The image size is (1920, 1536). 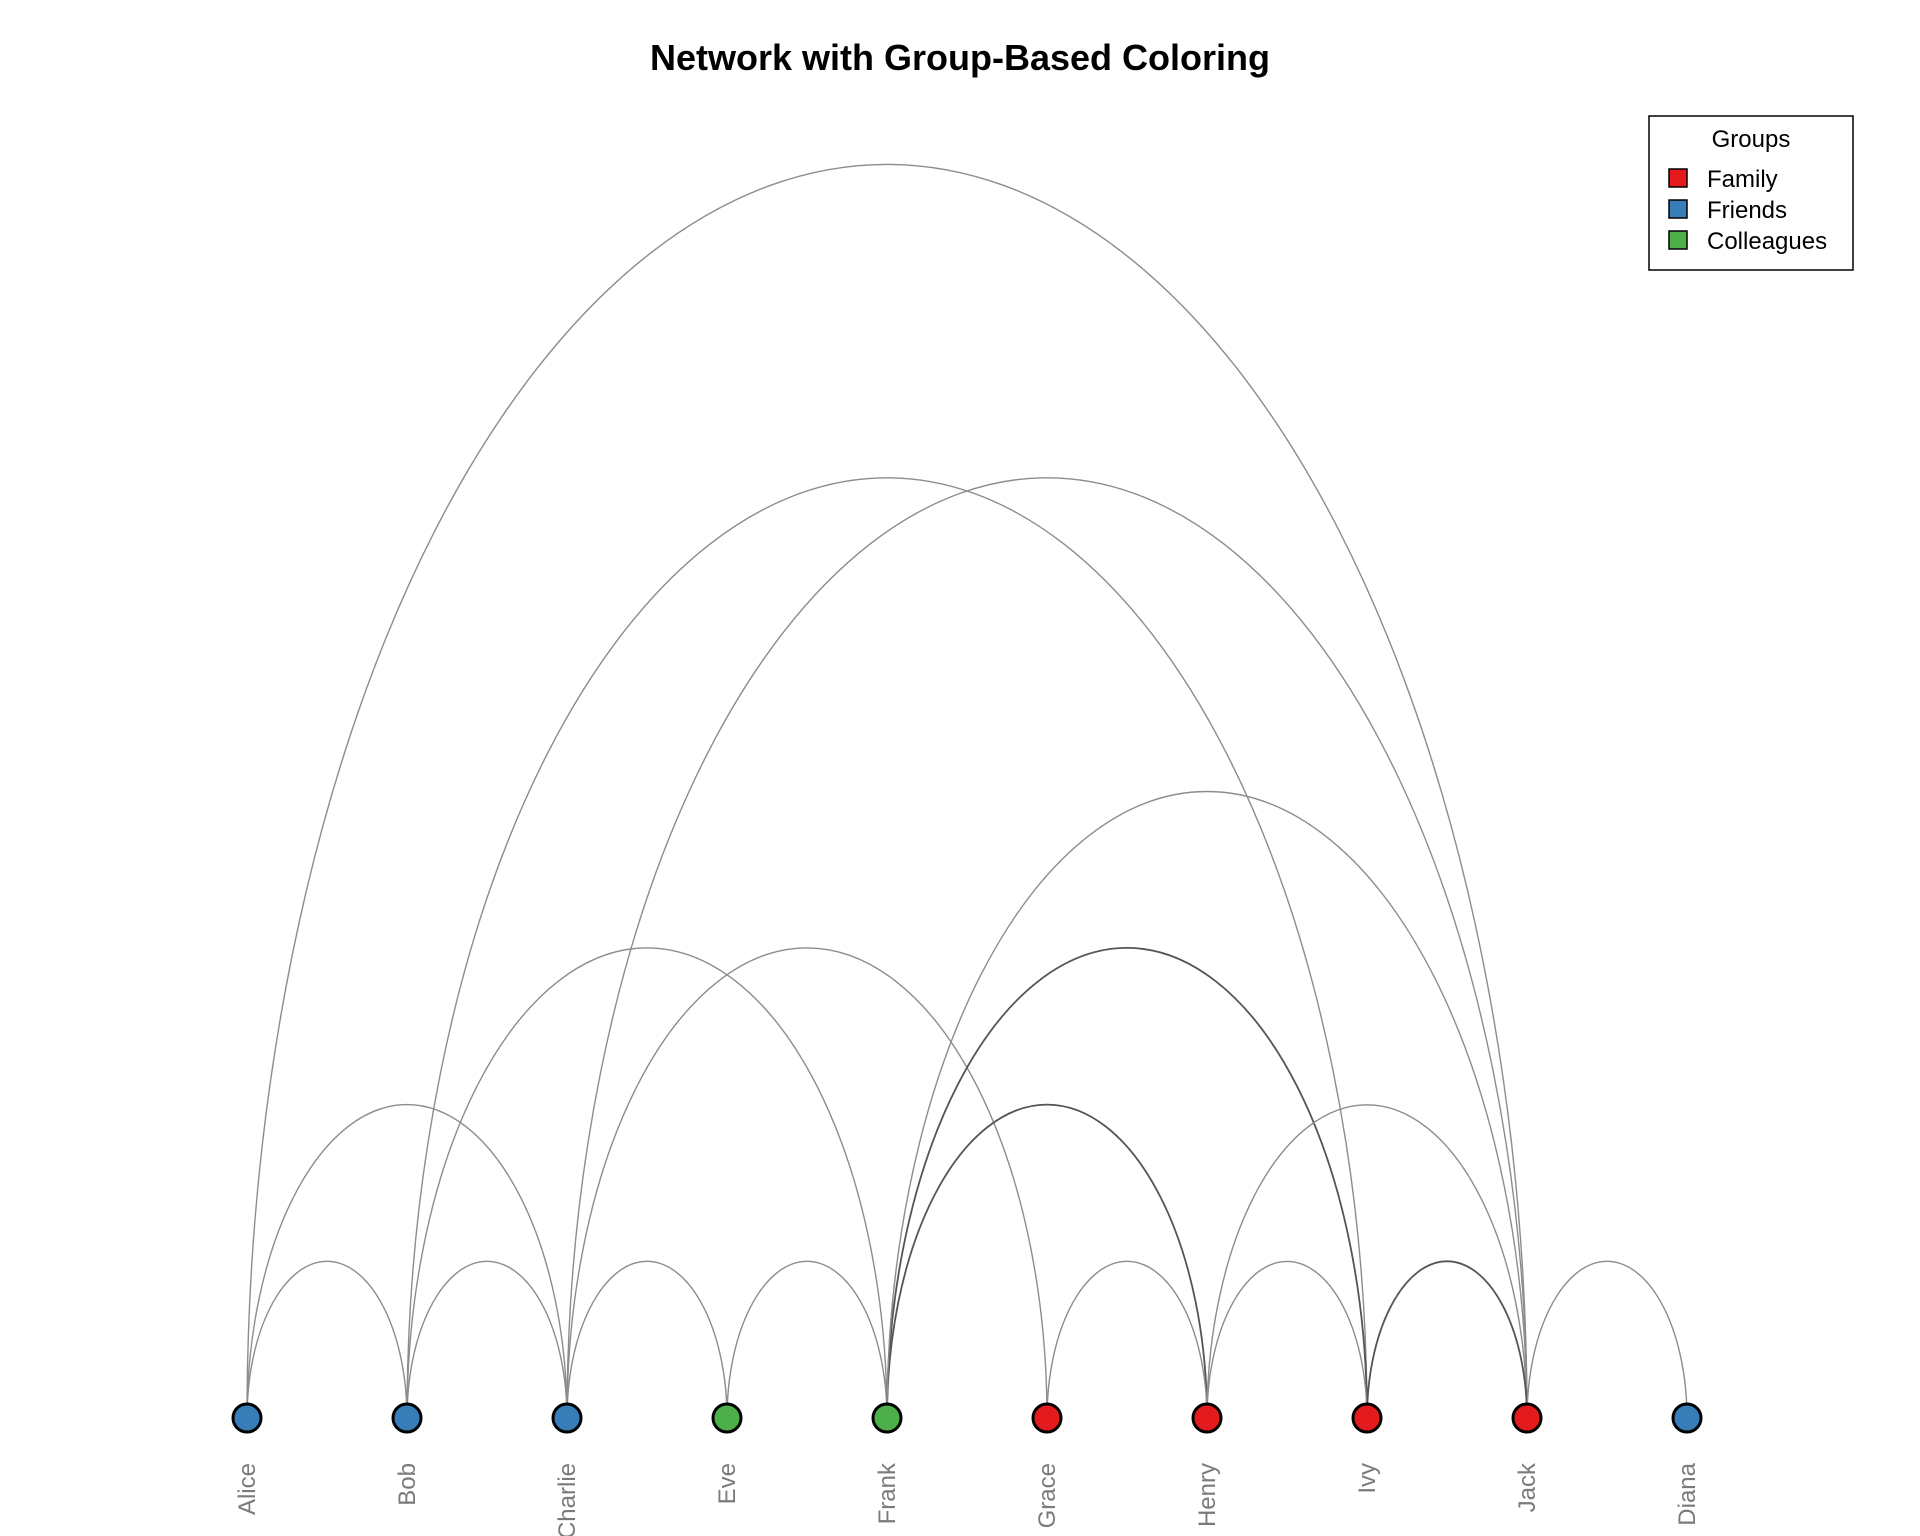 I want to click on edge-jack-diana, so click(x=1607, y=1339).